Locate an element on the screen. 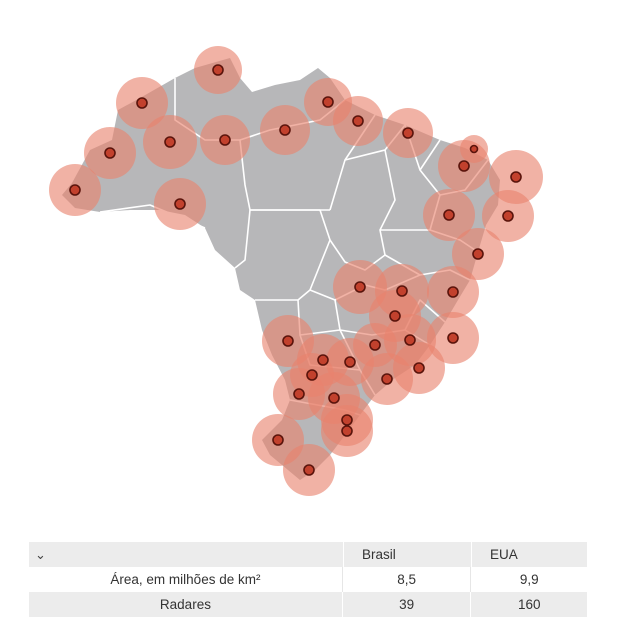  table-header-row: ⌄ Brasil EUA is located at coordinates (308, 554).